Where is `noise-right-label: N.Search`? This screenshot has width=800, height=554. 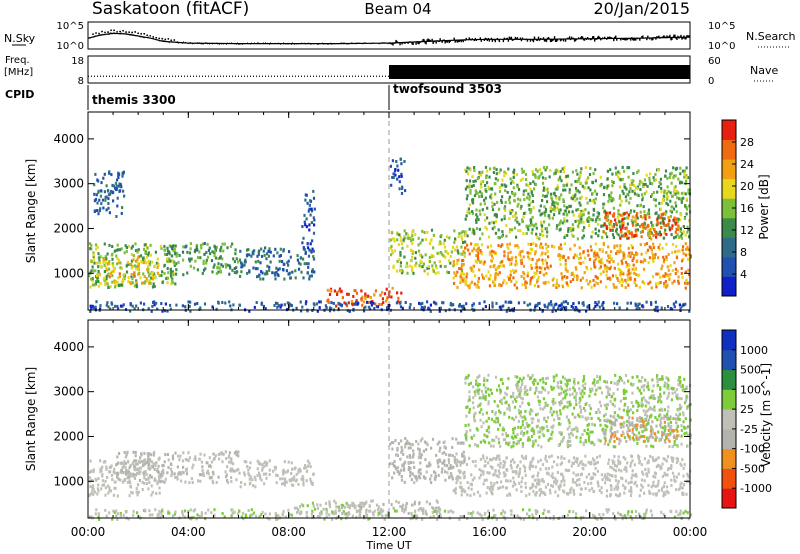
noise-right-label: N.Search is located at coordinates (771, 36).